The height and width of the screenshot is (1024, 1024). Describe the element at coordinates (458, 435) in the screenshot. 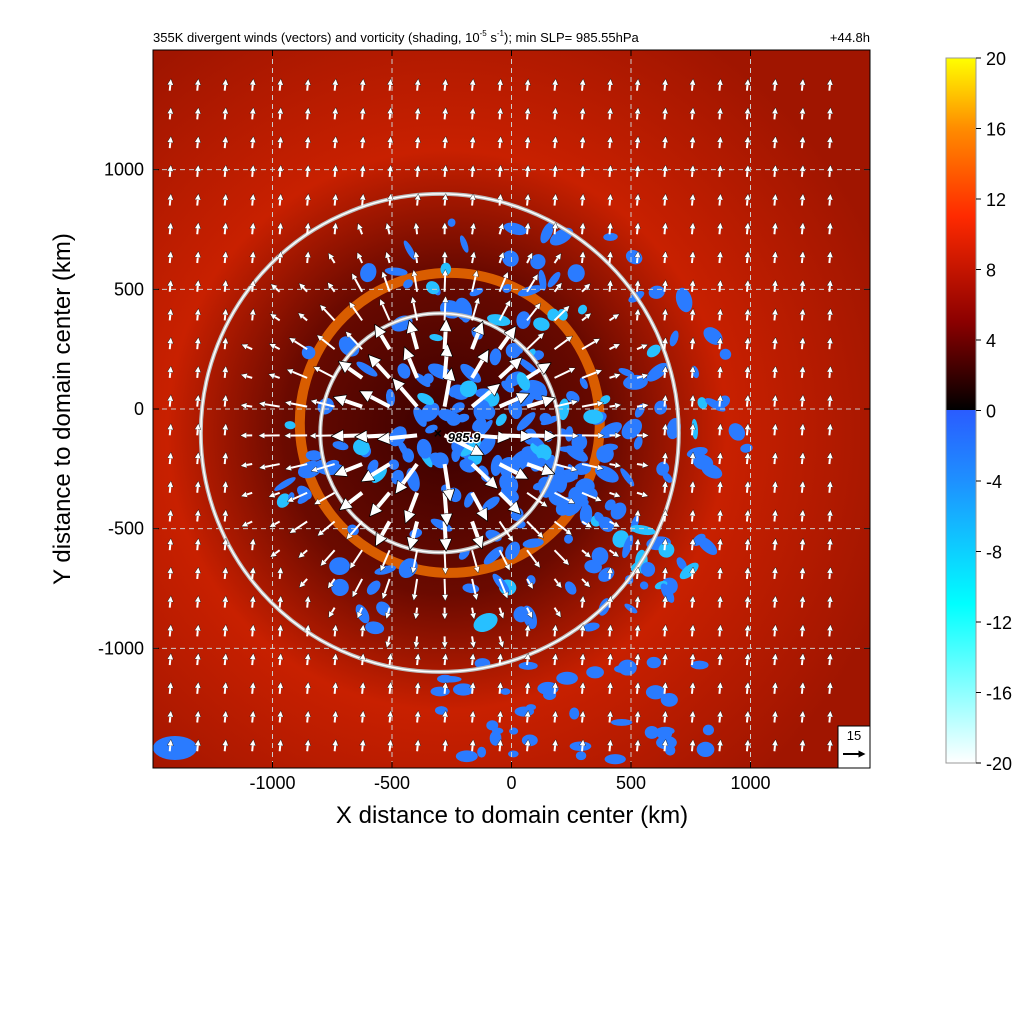

I see `min-slp-marker: × 985.9` at that location.